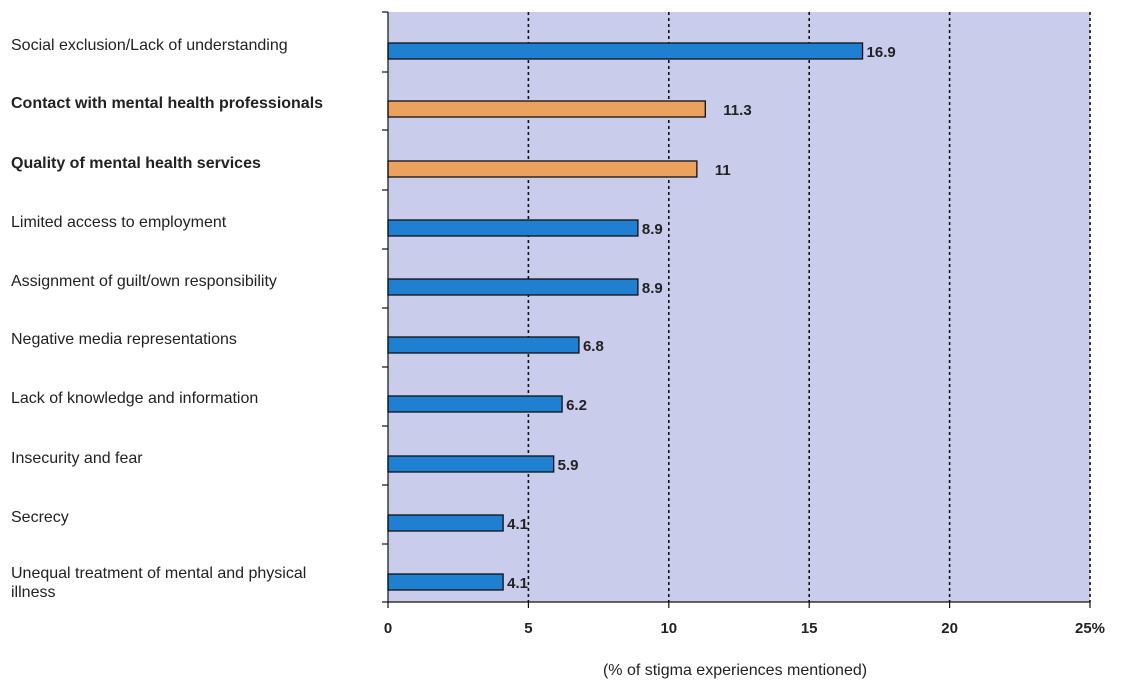 This screenshot has width=1121, height=682. What do you see at coordinates (136, 163) in the screenshot?
I see `category-label: Quality of mental health services` at bounding box center [136, 163].